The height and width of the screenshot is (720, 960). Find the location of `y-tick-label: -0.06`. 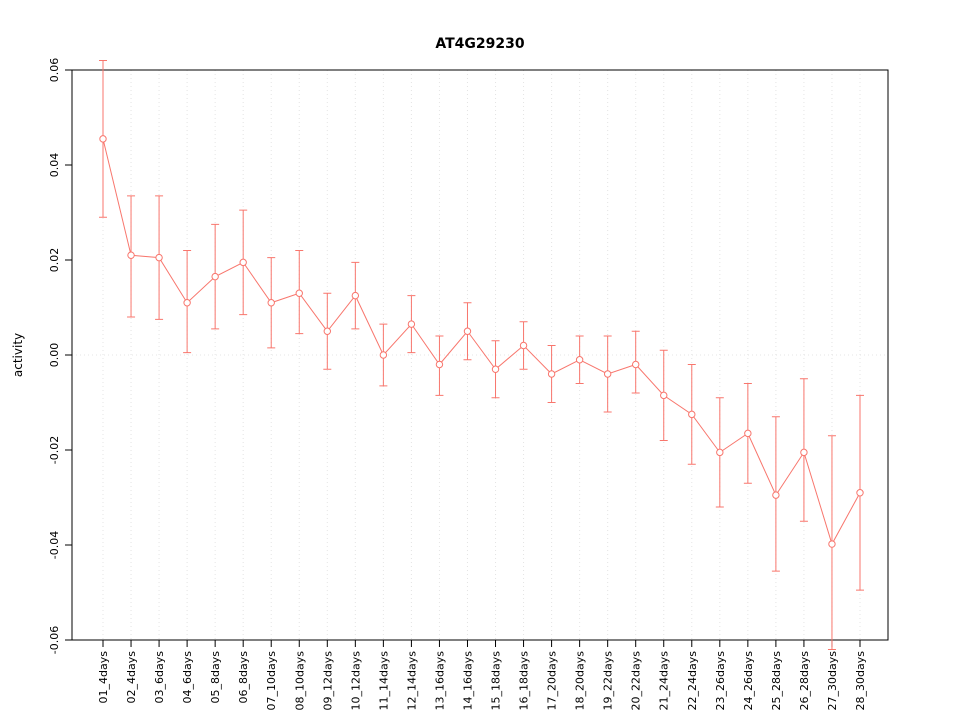

y-tick-label: -0.06 is located at coordinates (54, 640).